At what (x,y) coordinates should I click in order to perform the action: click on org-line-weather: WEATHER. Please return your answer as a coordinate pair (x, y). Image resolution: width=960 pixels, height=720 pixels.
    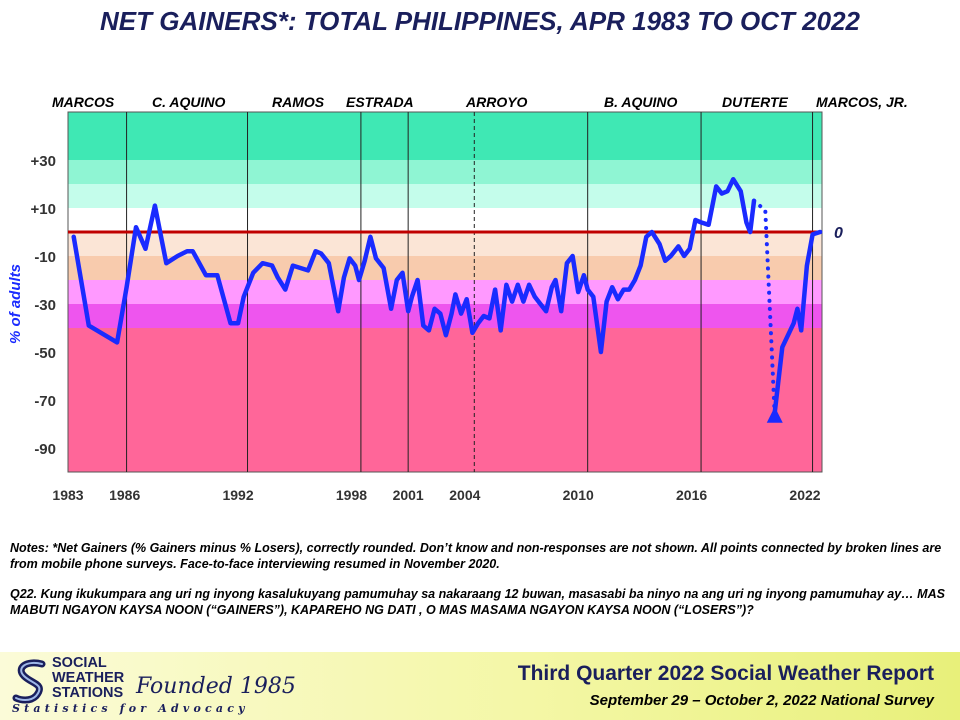
    Looking at the image, I should click on (88, 678).